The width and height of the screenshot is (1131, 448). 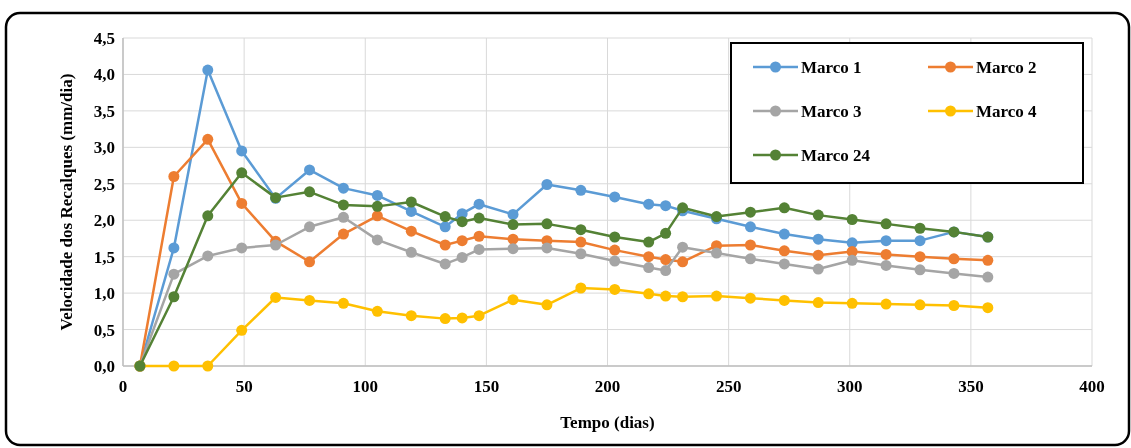 What do you see at coordinates (850, 386) in the screenshot?
I see `x-tick-label: 300` at bounding box center [850, 386].